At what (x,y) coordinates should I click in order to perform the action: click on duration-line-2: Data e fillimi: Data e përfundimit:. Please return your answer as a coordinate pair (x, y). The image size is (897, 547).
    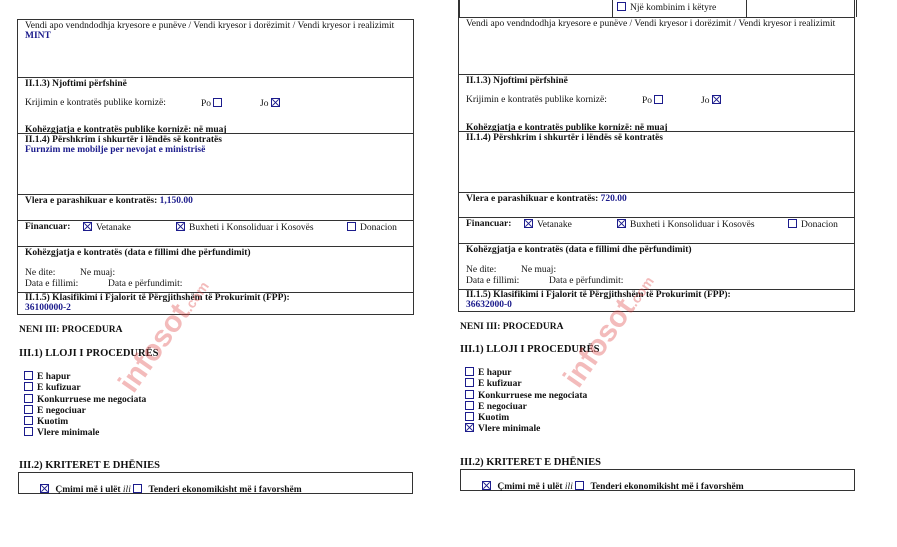
    Looking at the image, I should click on (215, 284).